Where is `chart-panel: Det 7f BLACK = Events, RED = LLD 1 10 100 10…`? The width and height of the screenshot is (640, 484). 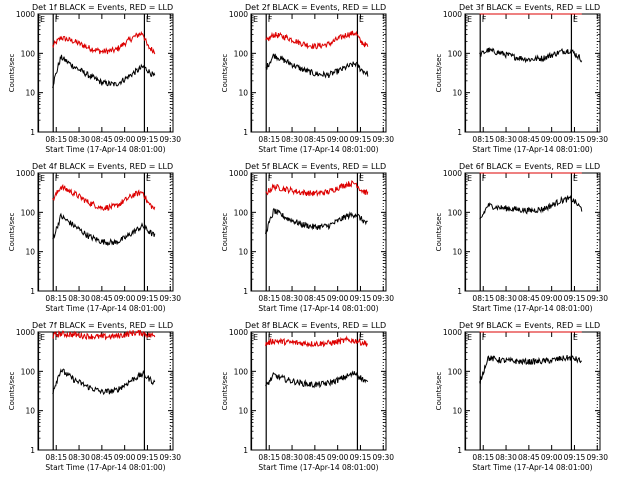
chart-panel: Det 7f BLACK = Events, RED = LLD 1 10 100 10… is located at coordinates (94, 396).